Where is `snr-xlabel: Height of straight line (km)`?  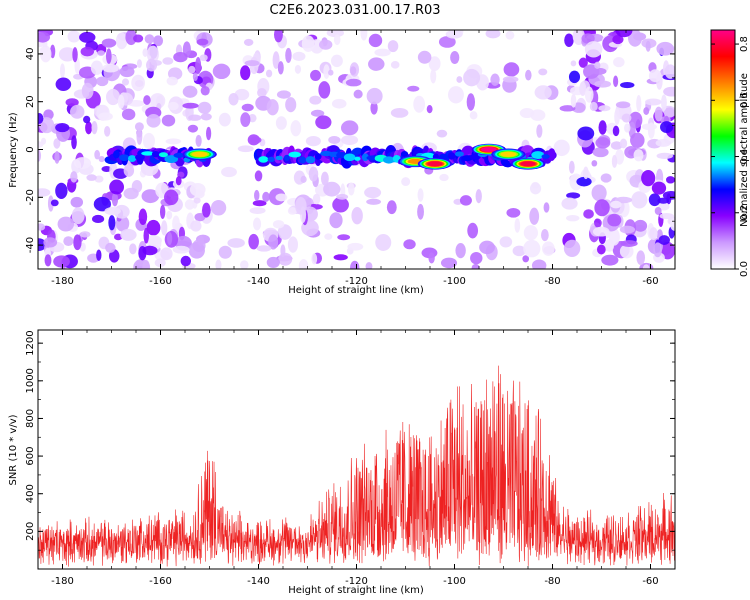
snr-xlabel: Height of straight line (km) is located at coordinates (356, 590).